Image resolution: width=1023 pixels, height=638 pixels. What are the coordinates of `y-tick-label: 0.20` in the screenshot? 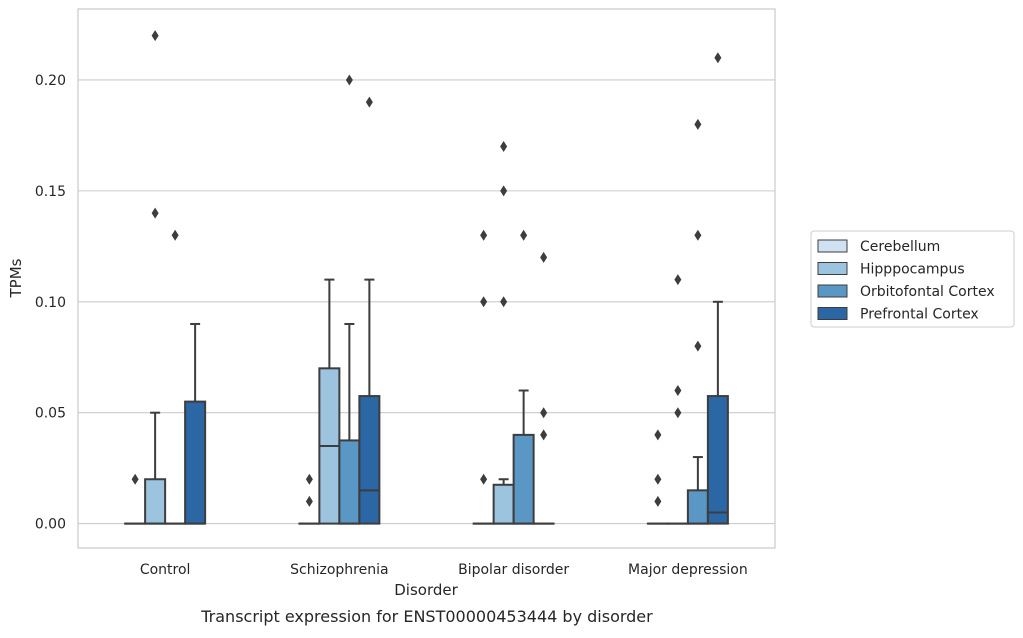 It's located at (50, 81).